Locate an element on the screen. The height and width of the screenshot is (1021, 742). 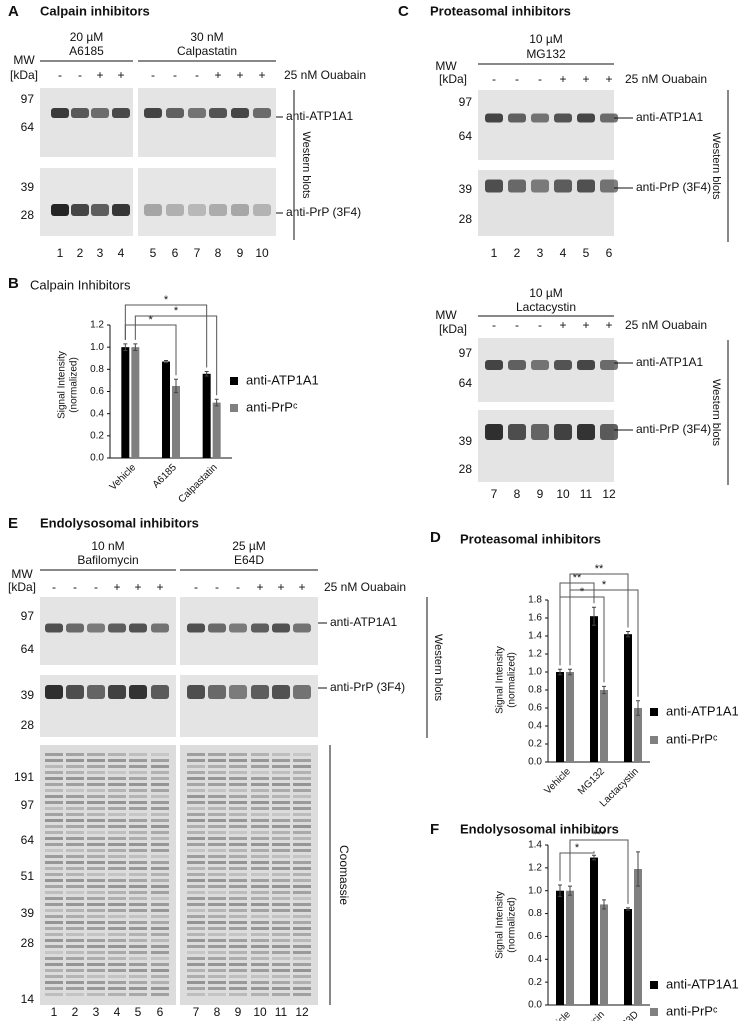
kda-label: [kDa] is located at coordinates (22, 587).